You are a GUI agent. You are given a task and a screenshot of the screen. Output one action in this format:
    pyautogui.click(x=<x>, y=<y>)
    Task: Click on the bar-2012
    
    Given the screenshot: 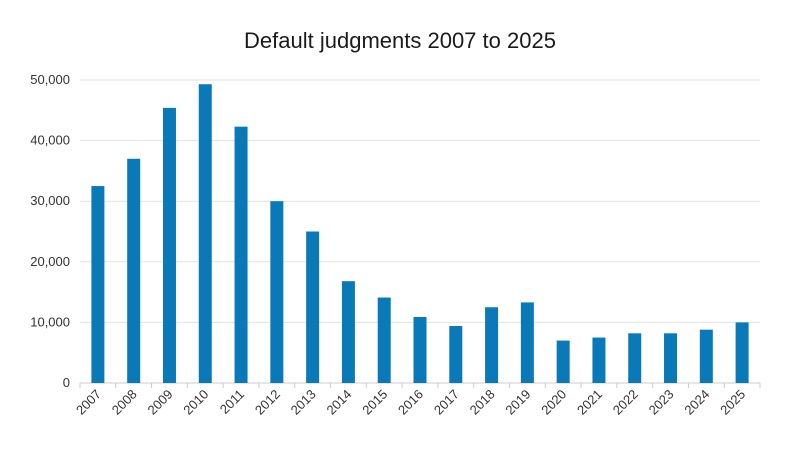 What is the action you would take?
    pyautogui.click(x=277, y=292)
    